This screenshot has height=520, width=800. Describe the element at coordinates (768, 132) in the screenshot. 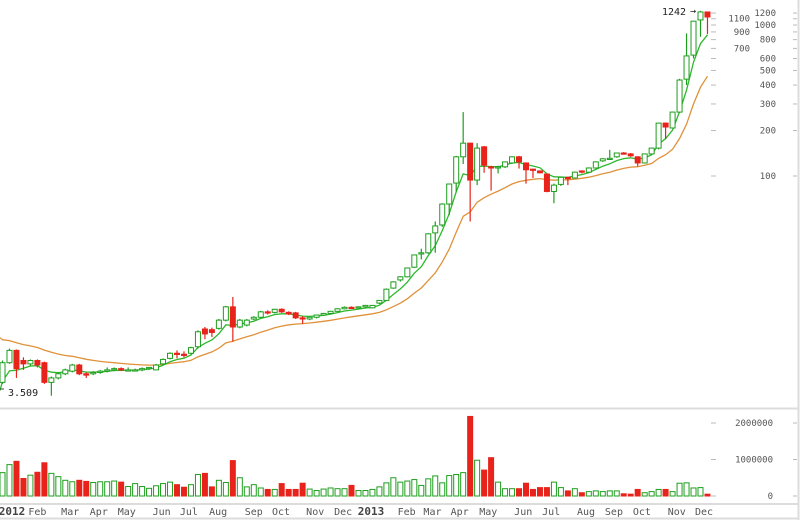

I see `price-tick-label: 200` at that location.